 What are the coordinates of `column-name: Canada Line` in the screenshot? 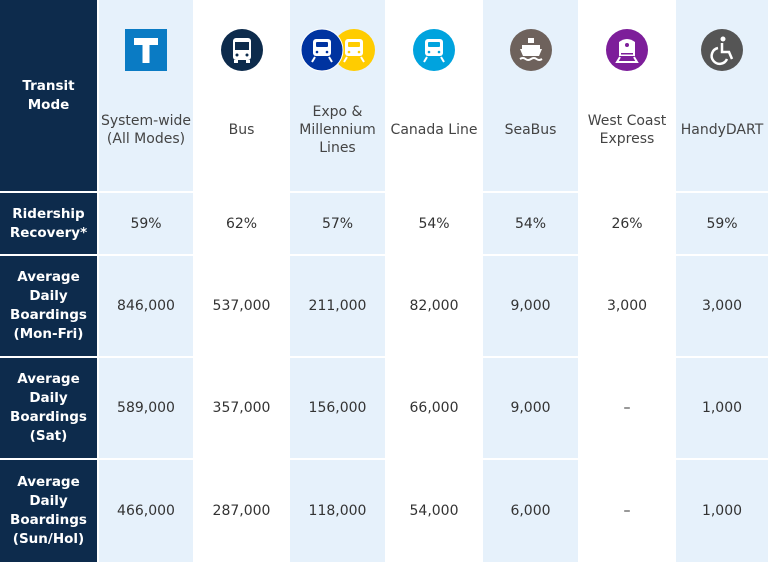 It's located at (434, 130).